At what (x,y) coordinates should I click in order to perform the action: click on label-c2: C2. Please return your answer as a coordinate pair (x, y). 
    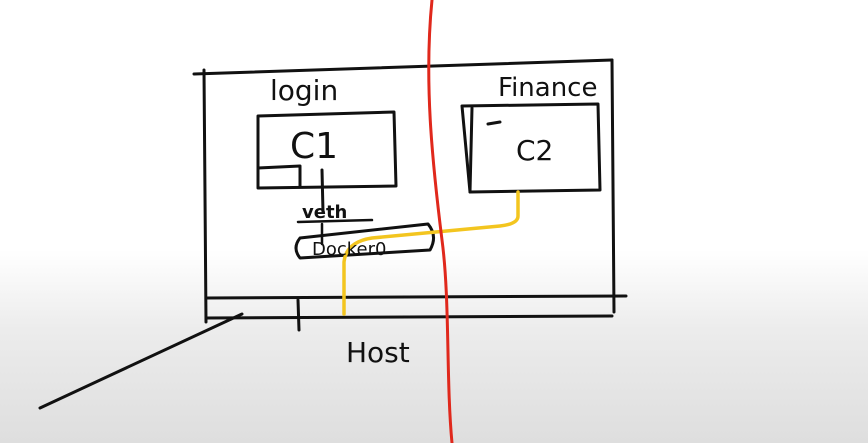
    Looking at the image, I should click on (534, 150).